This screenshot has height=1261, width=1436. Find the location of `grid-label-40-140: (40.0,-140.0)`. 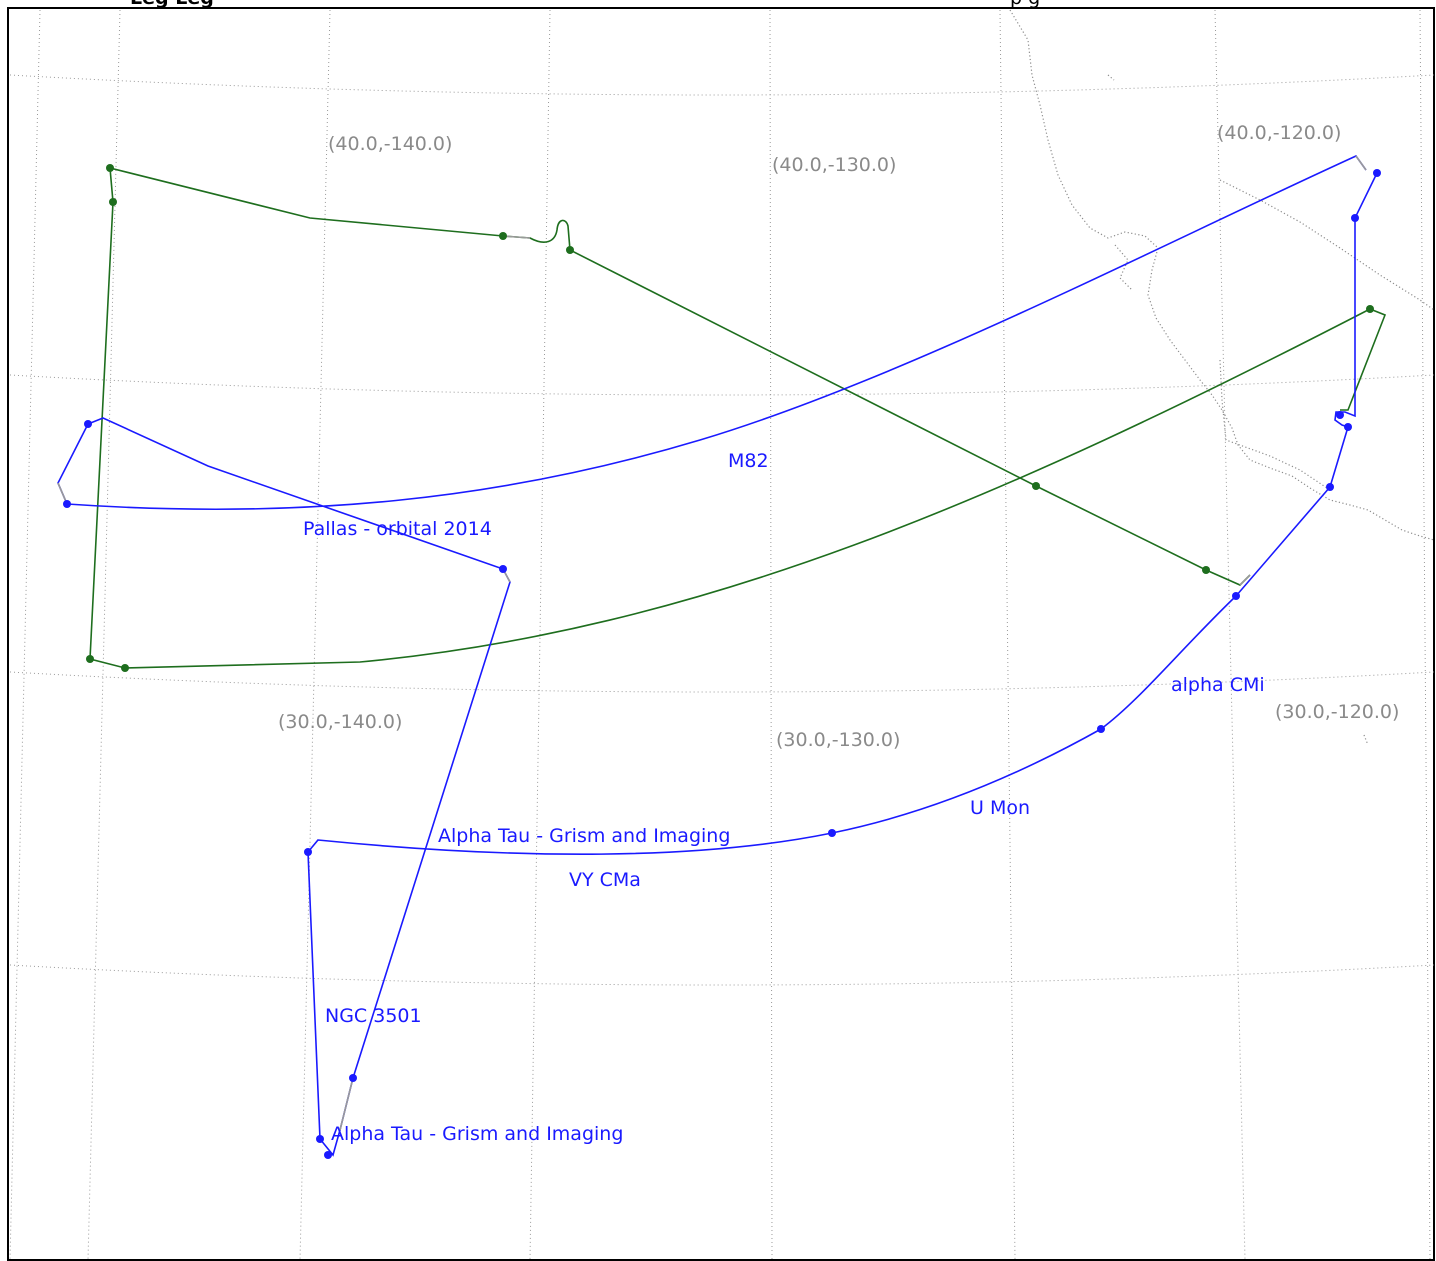

grid-label-40-140: (40.0,-140.0) is located at coordinates (390, 144).